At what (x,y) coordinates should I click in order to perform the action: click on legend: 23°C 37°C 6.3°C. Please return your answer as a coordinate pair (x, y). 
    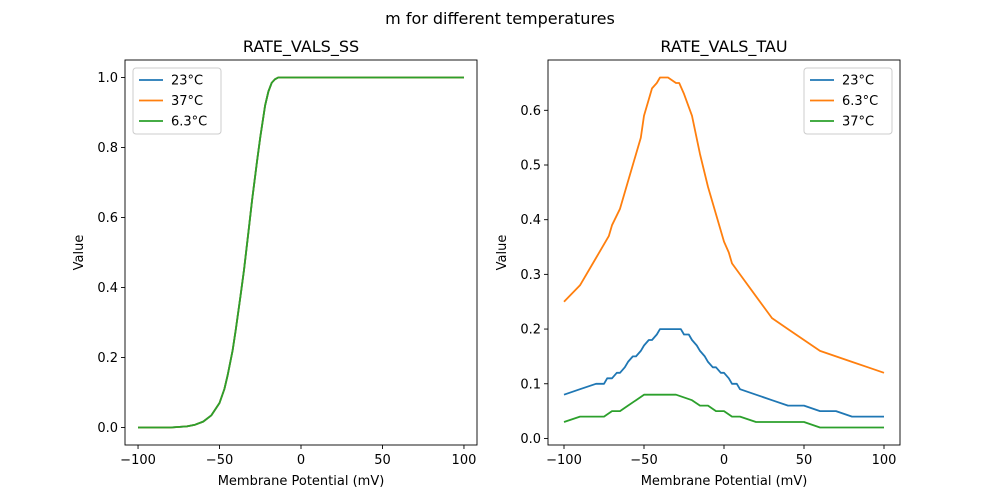
    Looking at the image, I should click on (177, 101).